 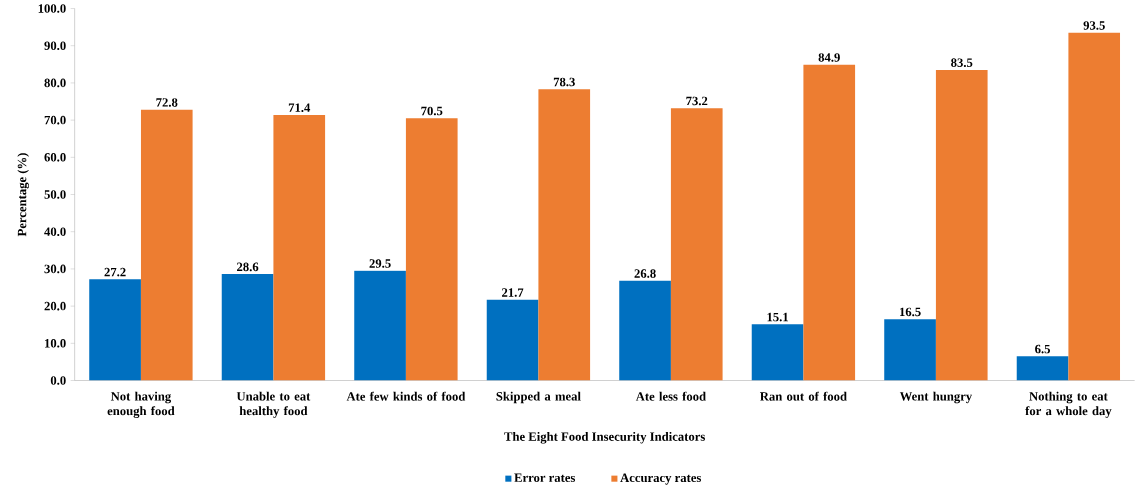 I want to click on data-label: 6.5, so click(x=1043, y=349).